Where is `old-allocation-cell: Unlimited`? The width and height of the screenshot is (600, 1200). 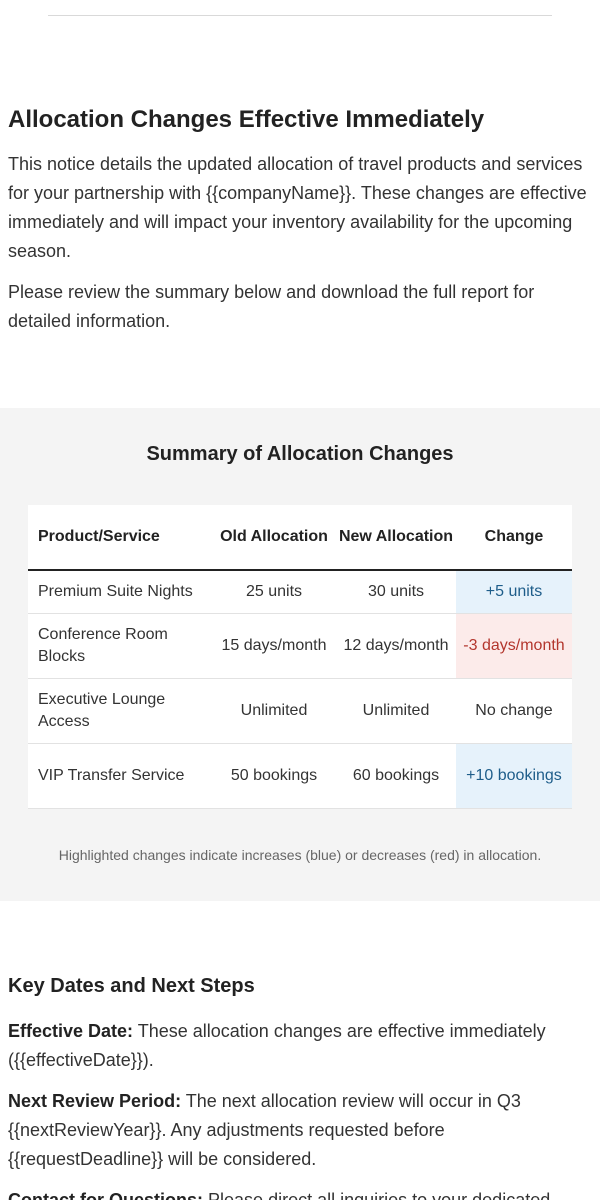 old-allocation-cell: Unlimited is located at coordinates (274, 710).